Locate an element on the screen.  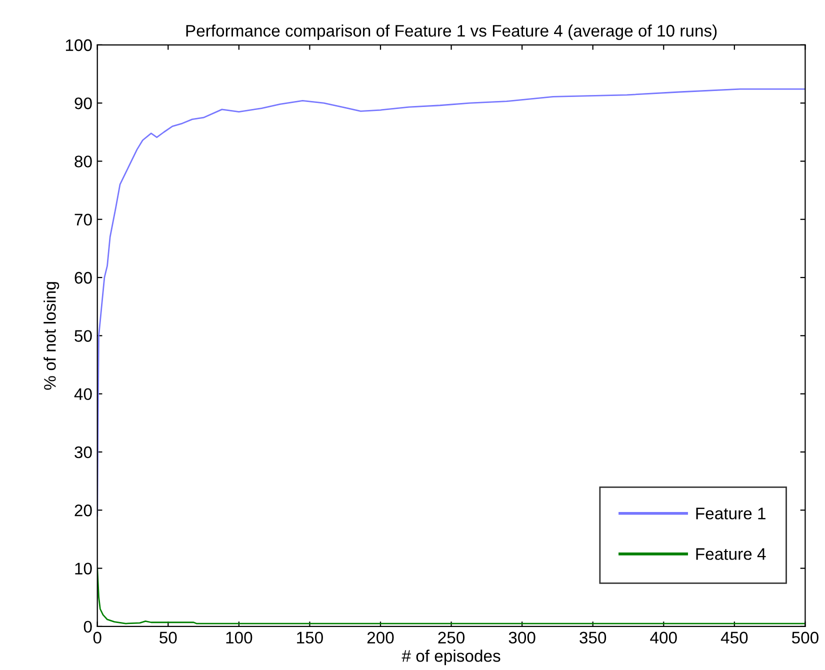
x-tick-label: 0 is located at coordinates (97, 638).